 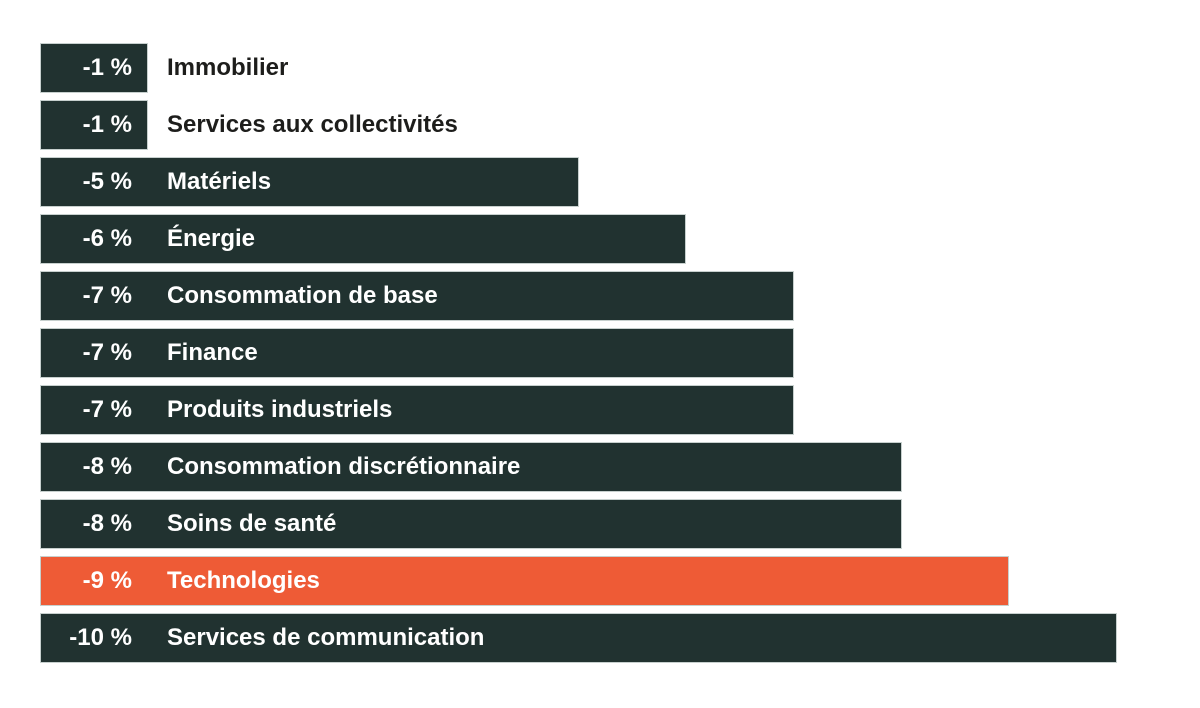 What do you see at coordinates (243, 580) in the screenshot?
I see `bar-category-label: Technologies` at bounding box center [243, 580].